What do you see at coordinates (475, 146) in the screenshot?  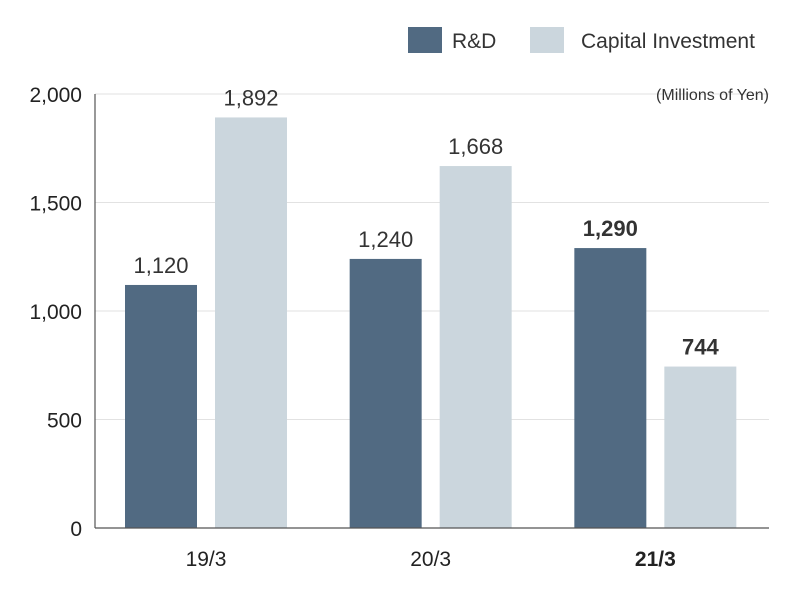 I see `data-label: 1,668` at bounding box center [475, 146].